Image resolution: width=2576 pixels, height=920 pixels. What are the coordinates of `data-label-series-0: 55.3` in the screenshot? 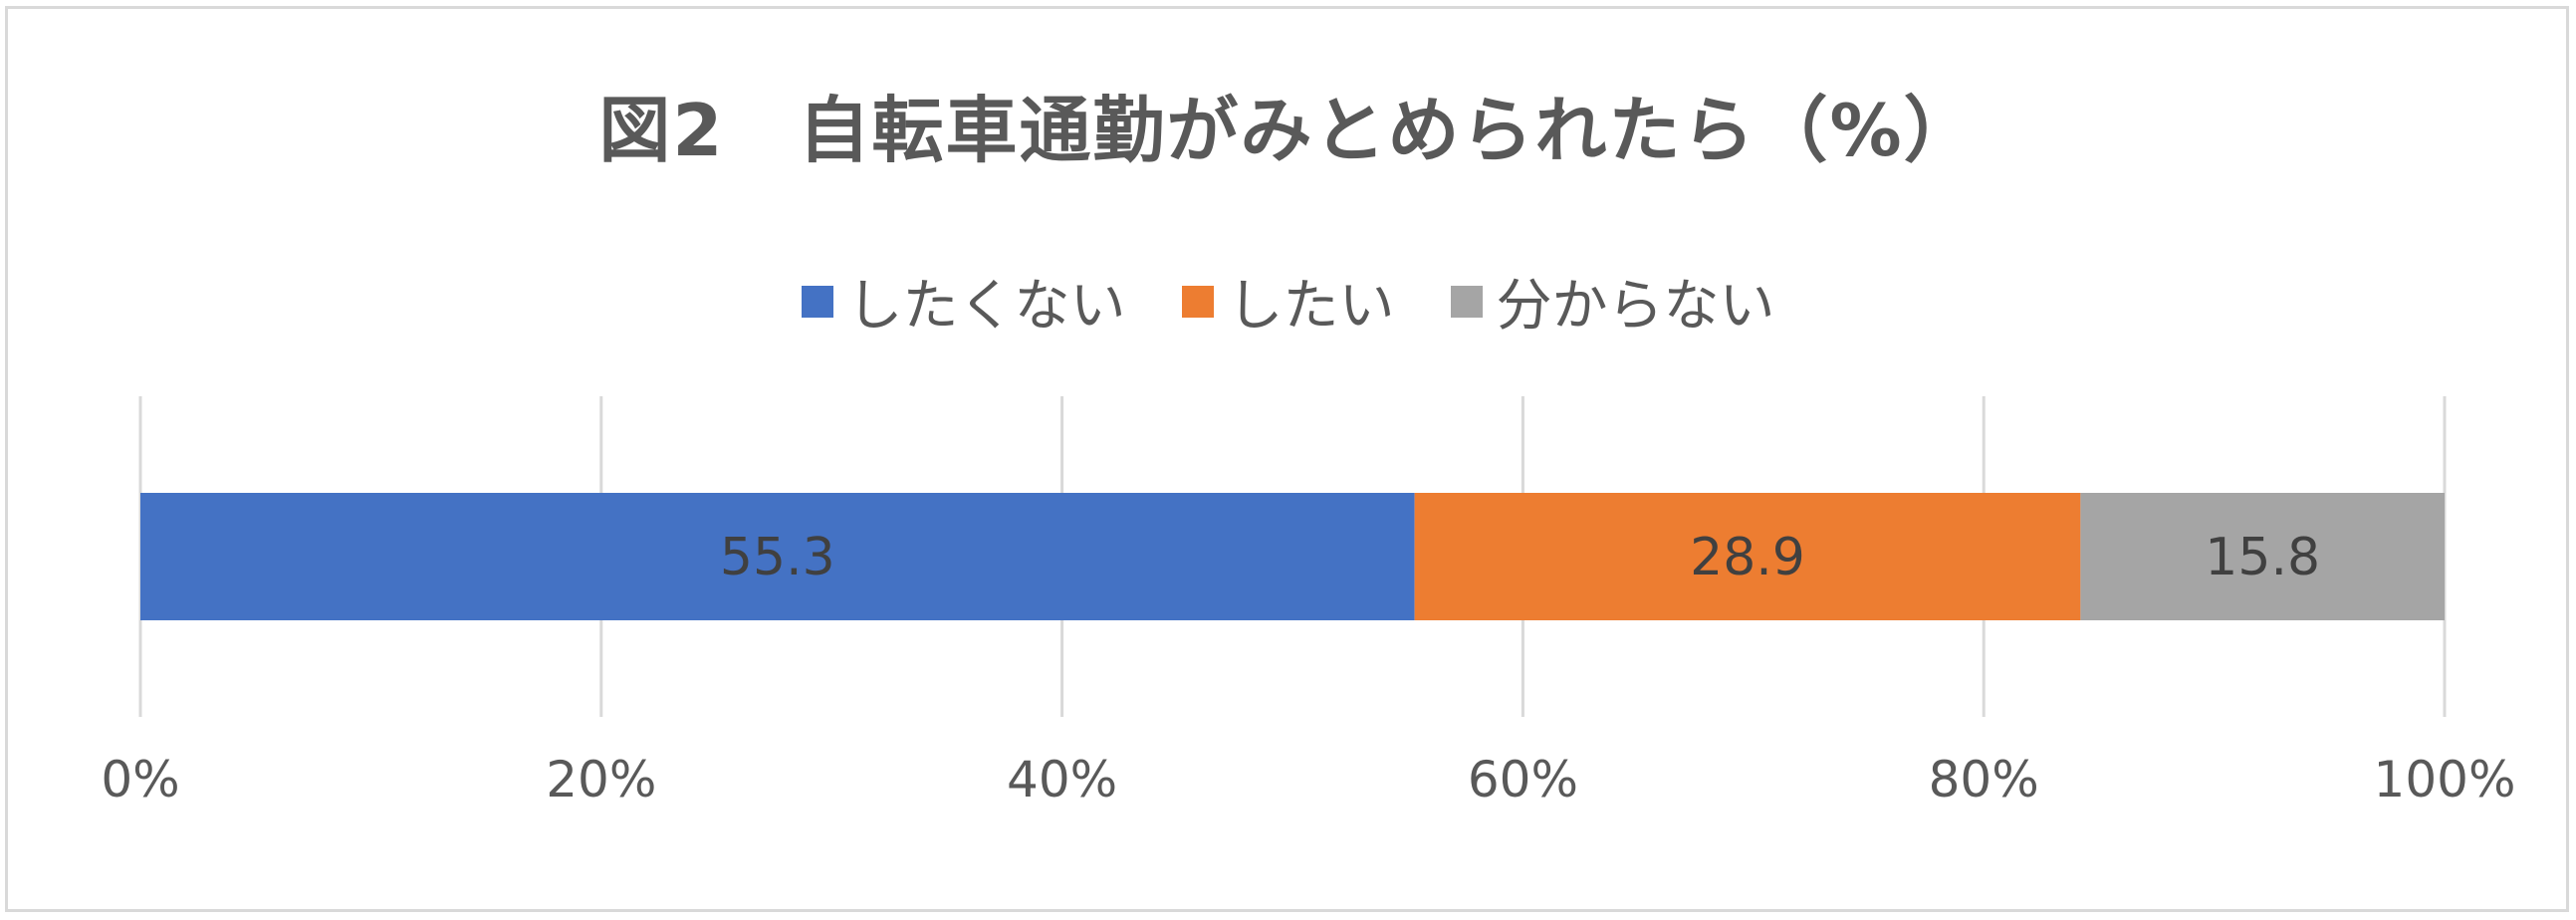 It's located at (777, 557).